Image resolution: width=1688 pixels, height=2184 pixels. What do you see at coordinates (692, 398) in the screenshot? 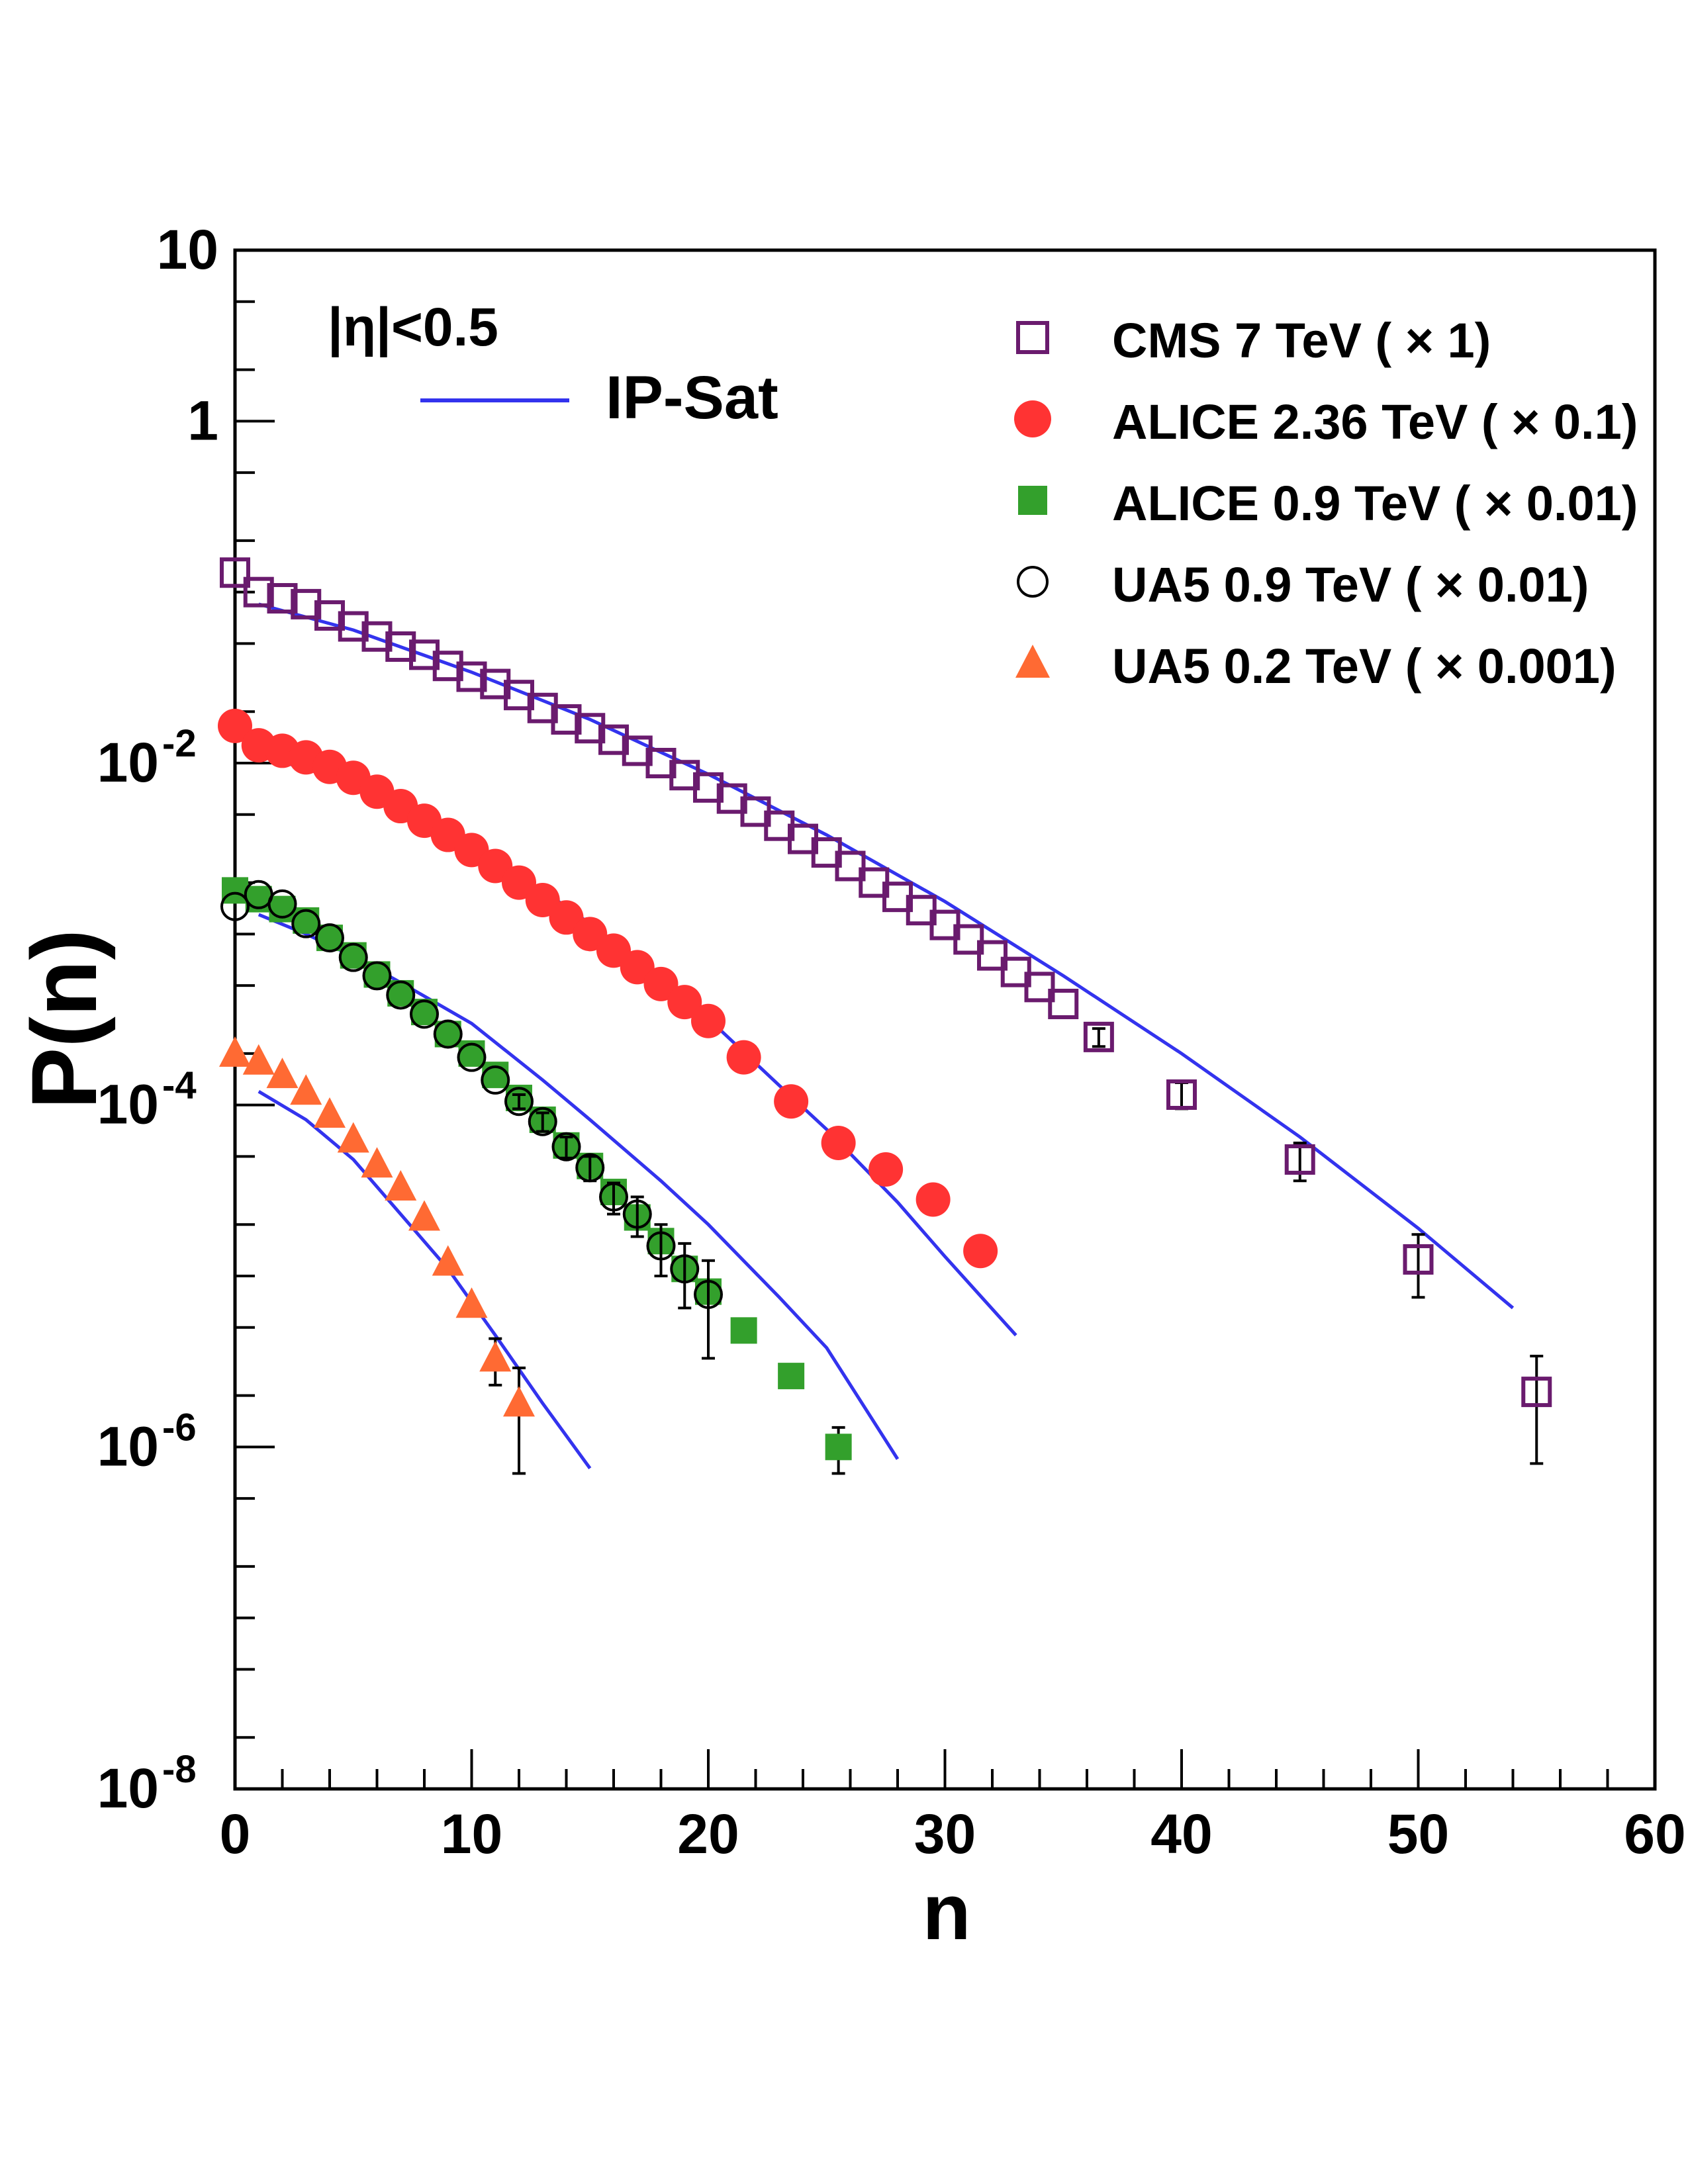
I see `legend-label-ip-sat: IP-Sat` at bounding box center [692, 398].